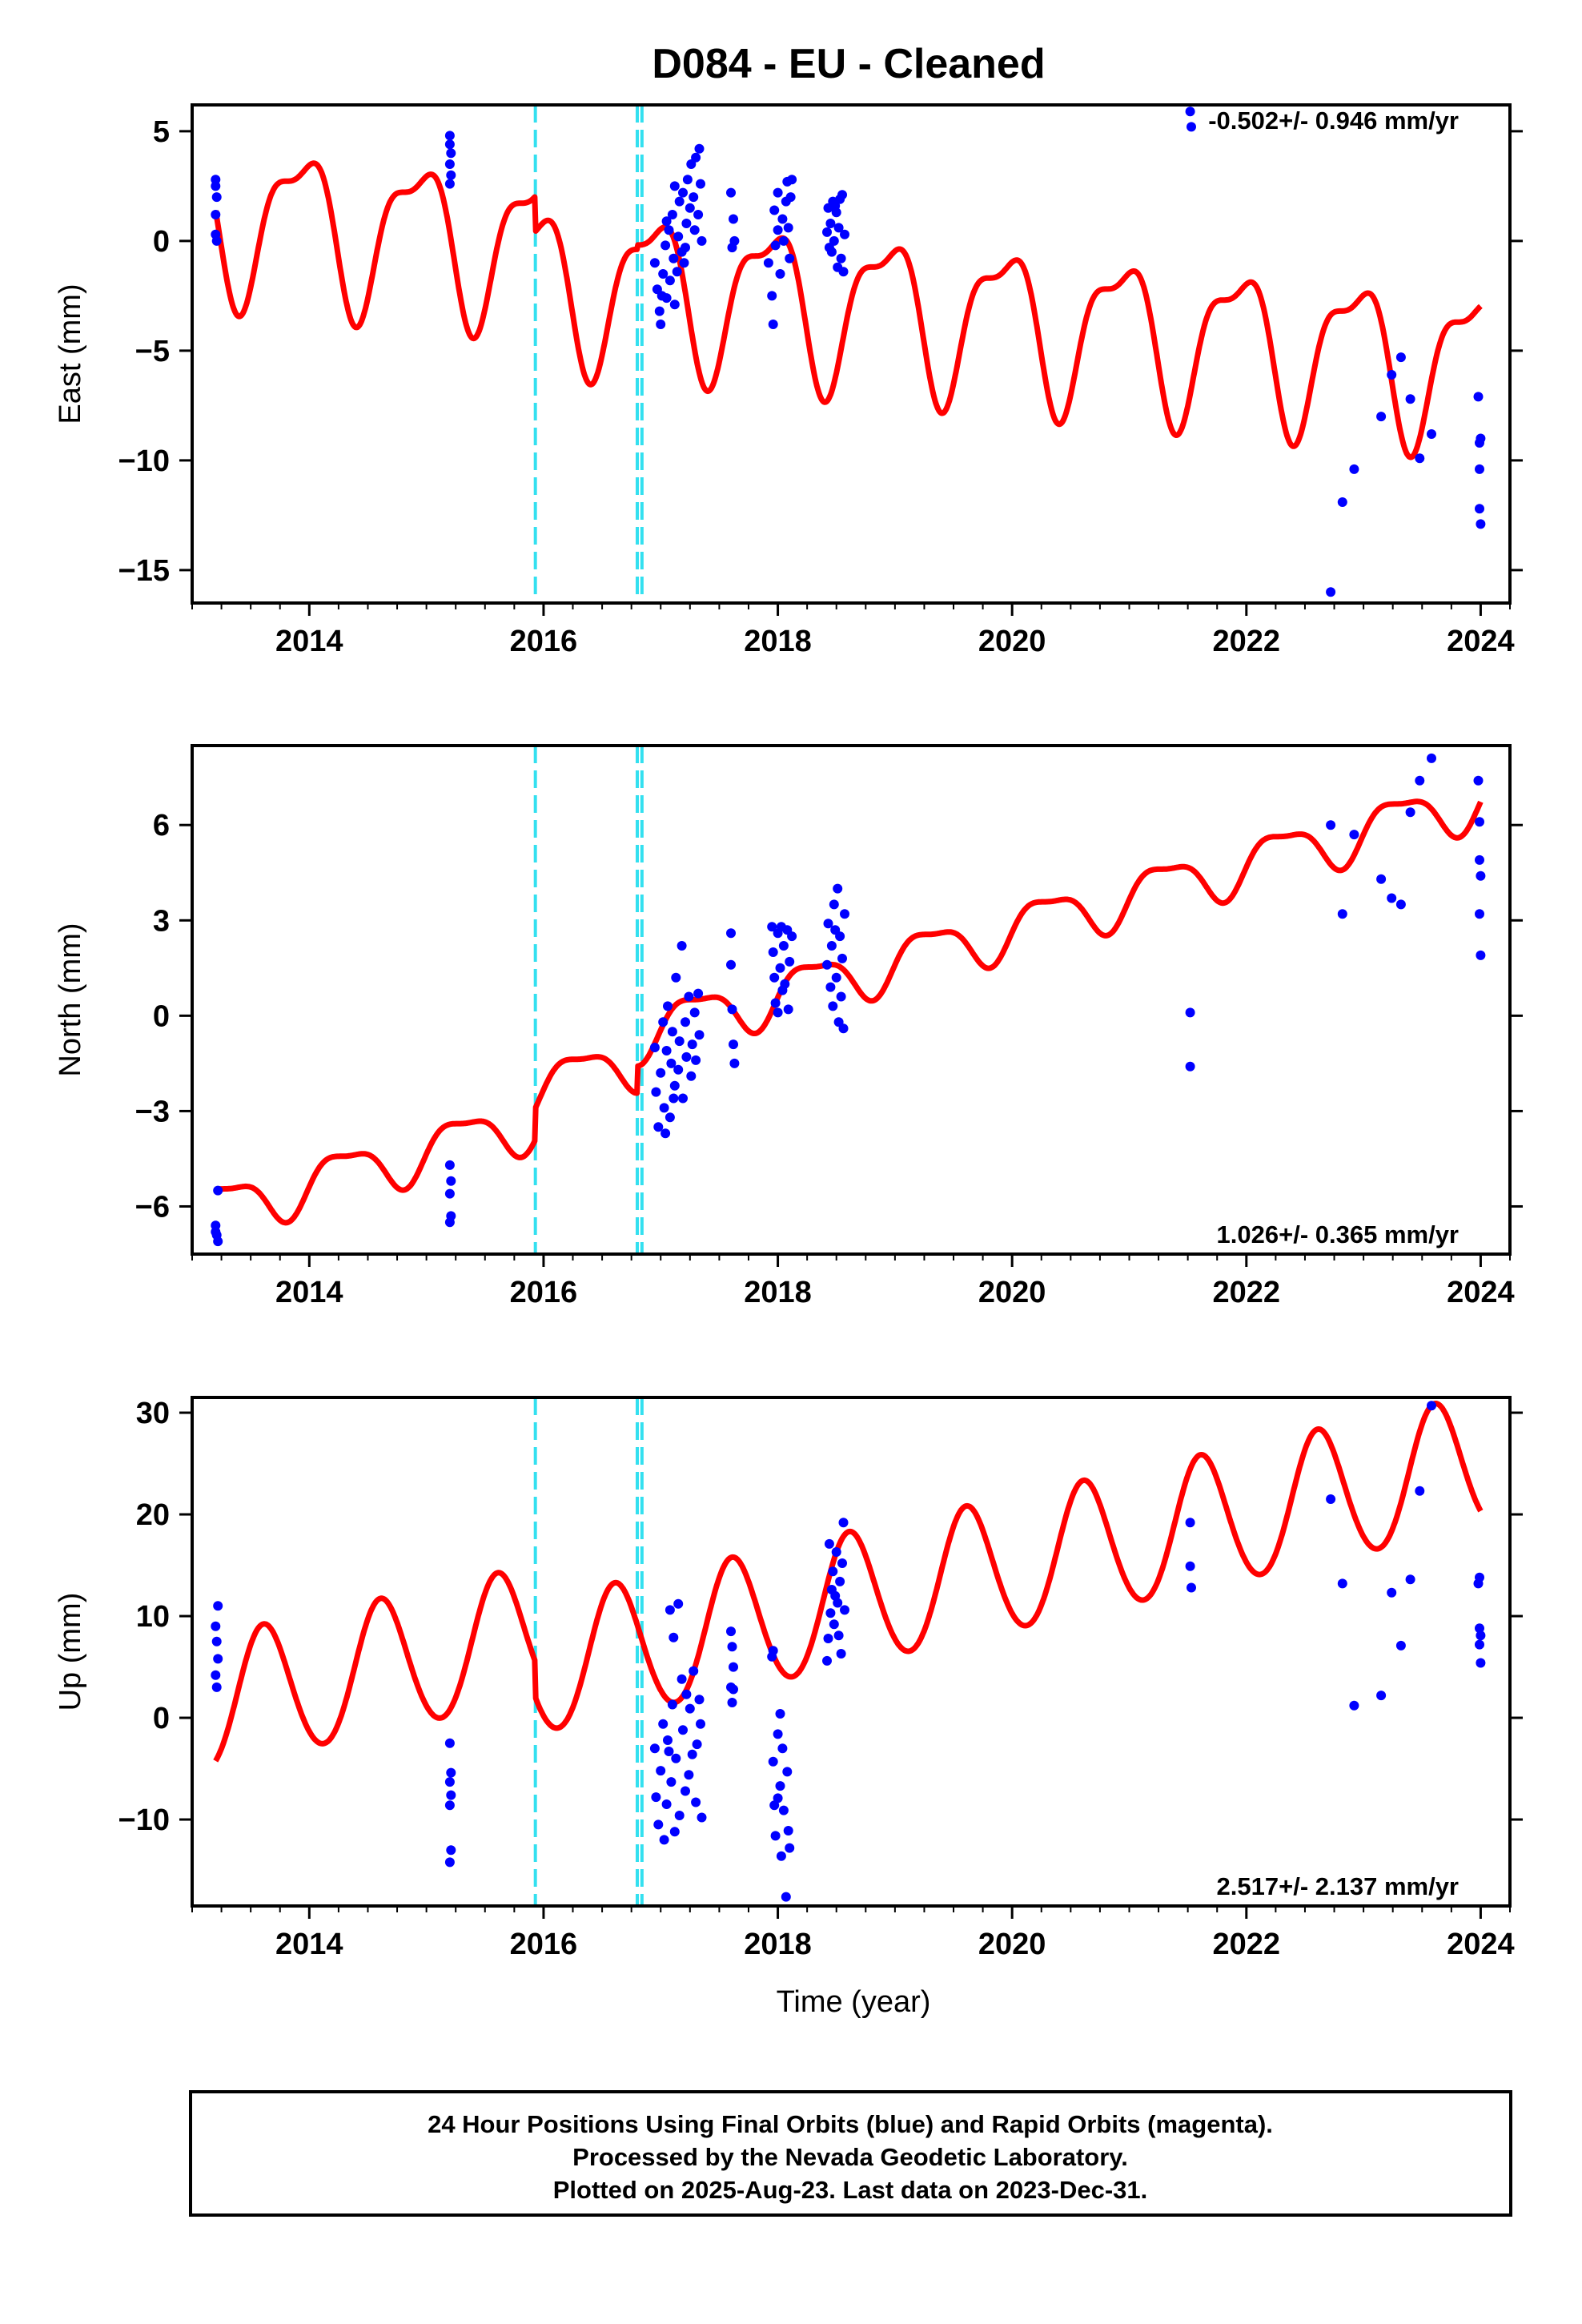 The image size is (1582, 2324). Describe the element at coordinates (153, 1617) in the screenshot. I see `up-y-tick-label: 10` at that location.